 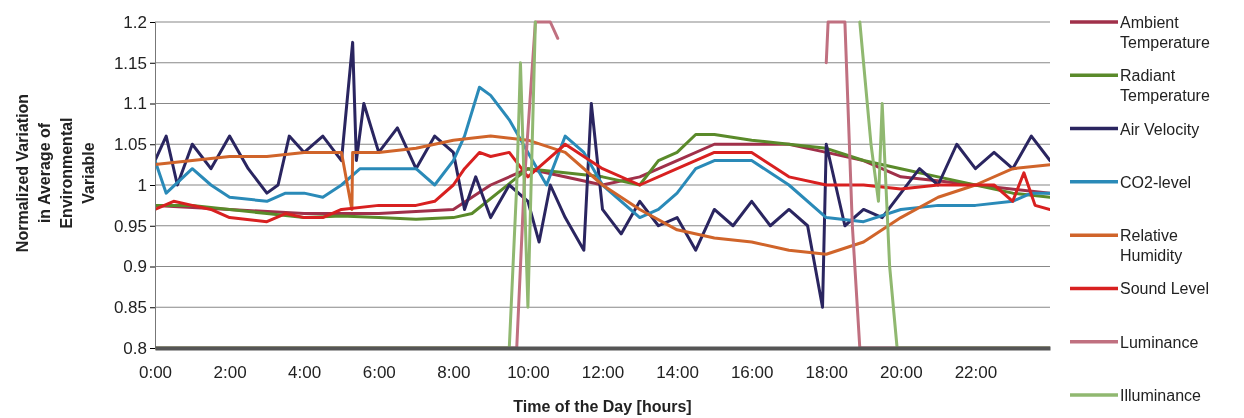 What do you see at coordinates (130, 63) in the screenshot?
I see `y-tick-label: 1.15` at bounding box center [130, 63].